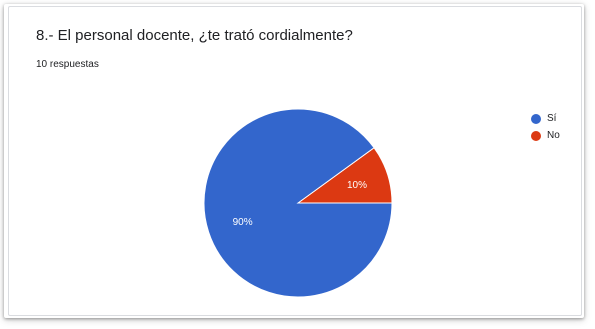 The height and width of the screenshot is (329, 595). What do you see at coordinates (545, 118) in the screenshot?
I see `legend-item-si: Sí` at bounding box center [545, 118].